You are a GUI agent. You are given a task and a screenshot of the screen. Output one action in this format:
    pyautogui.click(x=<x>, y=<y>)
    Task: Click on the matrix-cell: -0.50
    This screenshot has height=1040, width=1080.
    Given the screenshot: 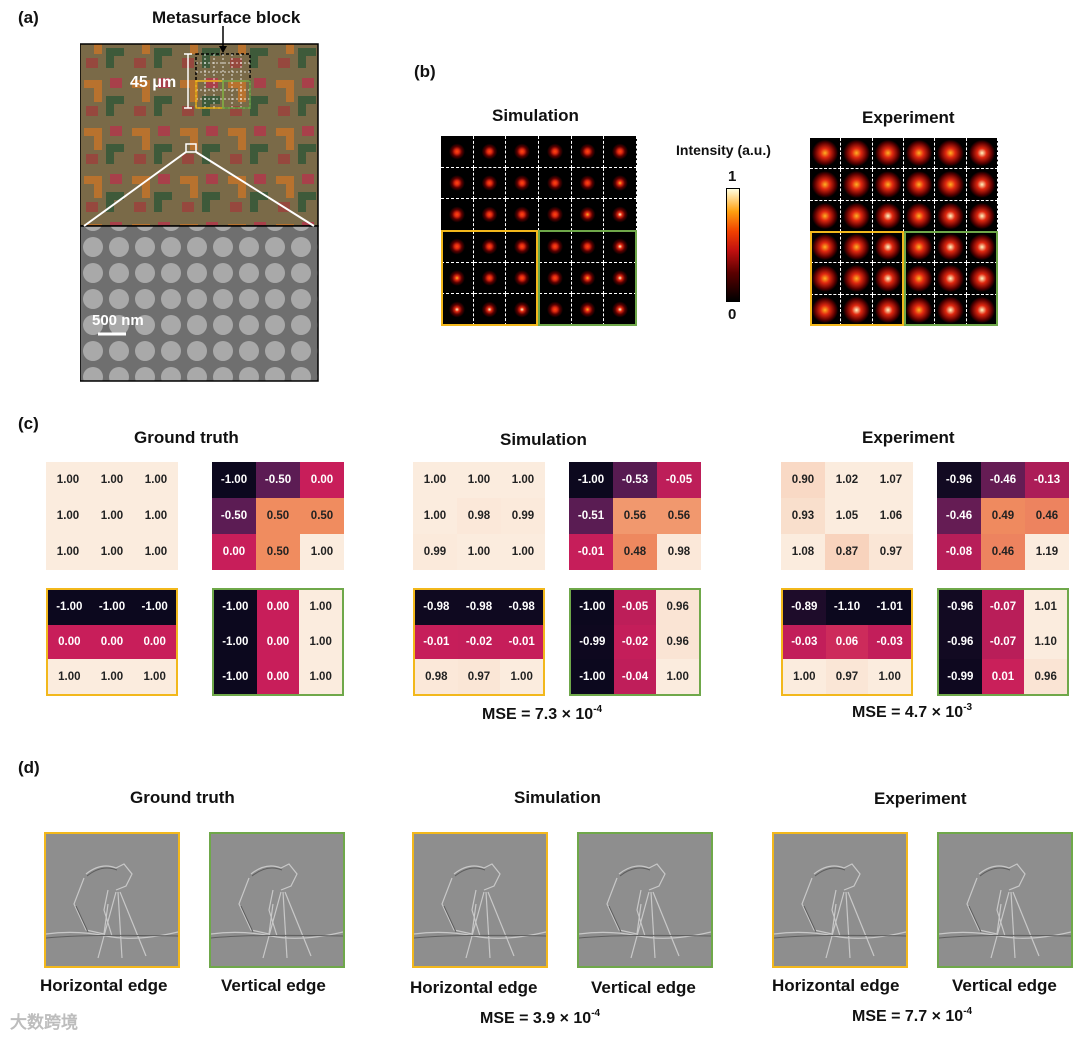 What is the action you would take?
    pyautogui.click(x=234, y=516)
    